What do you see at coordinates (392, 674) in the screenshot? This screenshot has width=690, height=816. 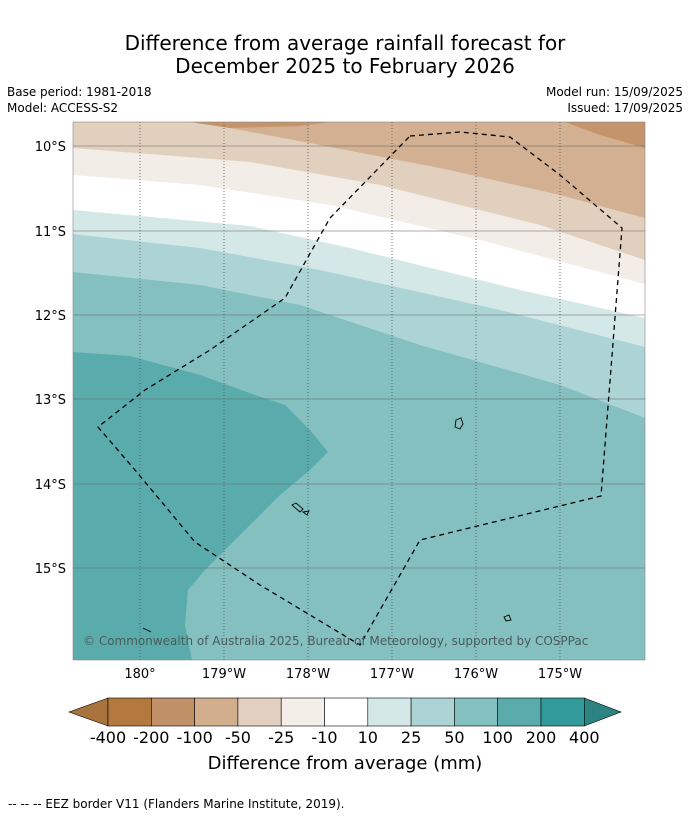 I see `lon-label: 177°W` at bounding box center [392, 674].